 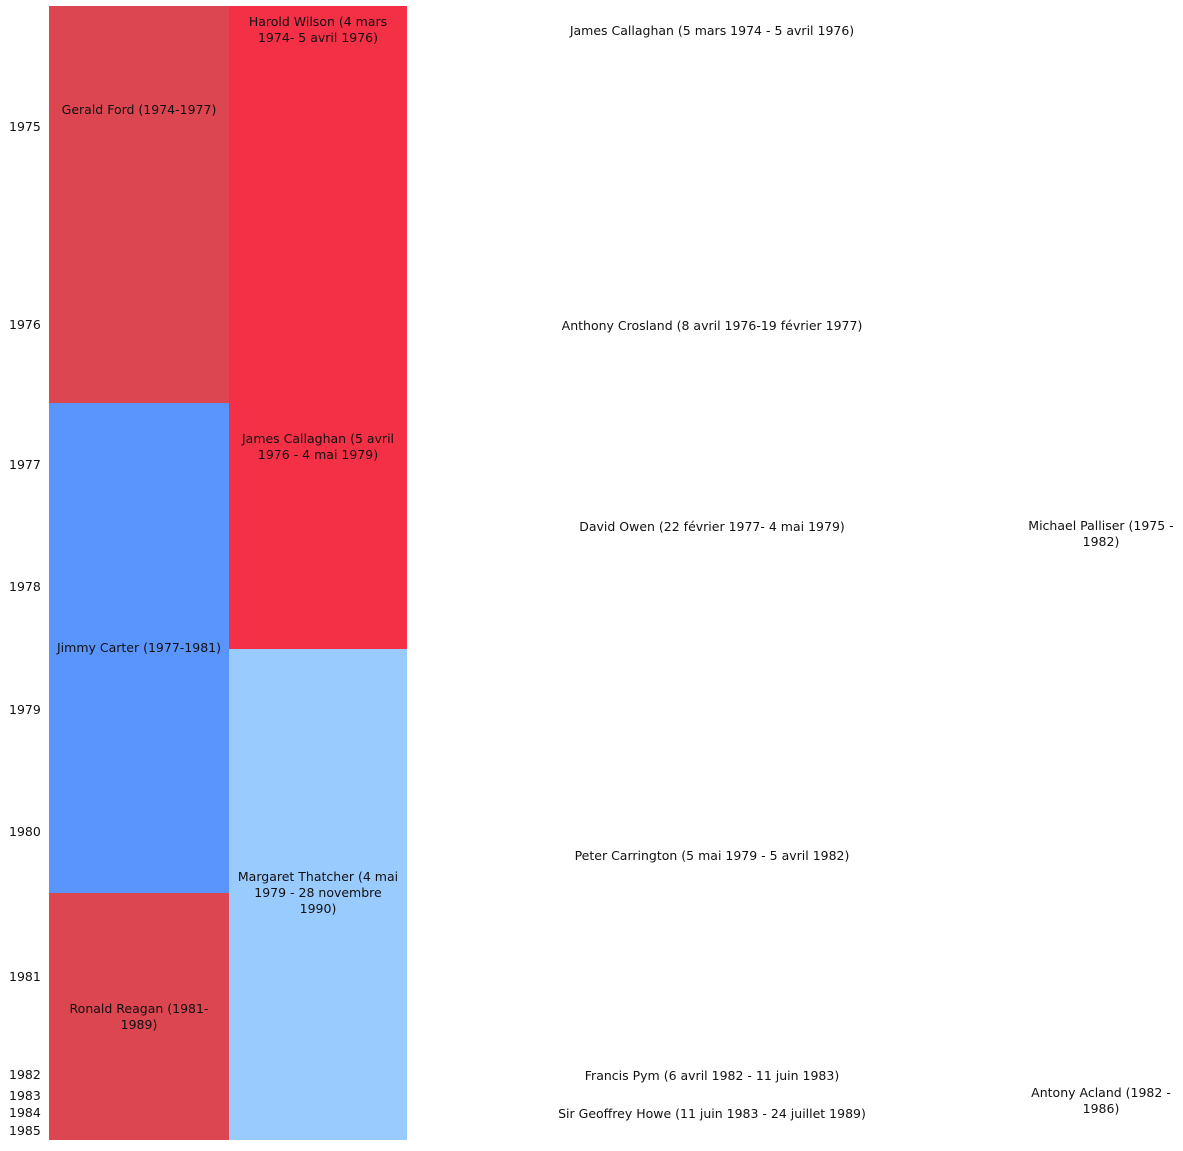 I want to click on president-label: Jimmy Carter (1977-1981), so click(x=138, y=647).